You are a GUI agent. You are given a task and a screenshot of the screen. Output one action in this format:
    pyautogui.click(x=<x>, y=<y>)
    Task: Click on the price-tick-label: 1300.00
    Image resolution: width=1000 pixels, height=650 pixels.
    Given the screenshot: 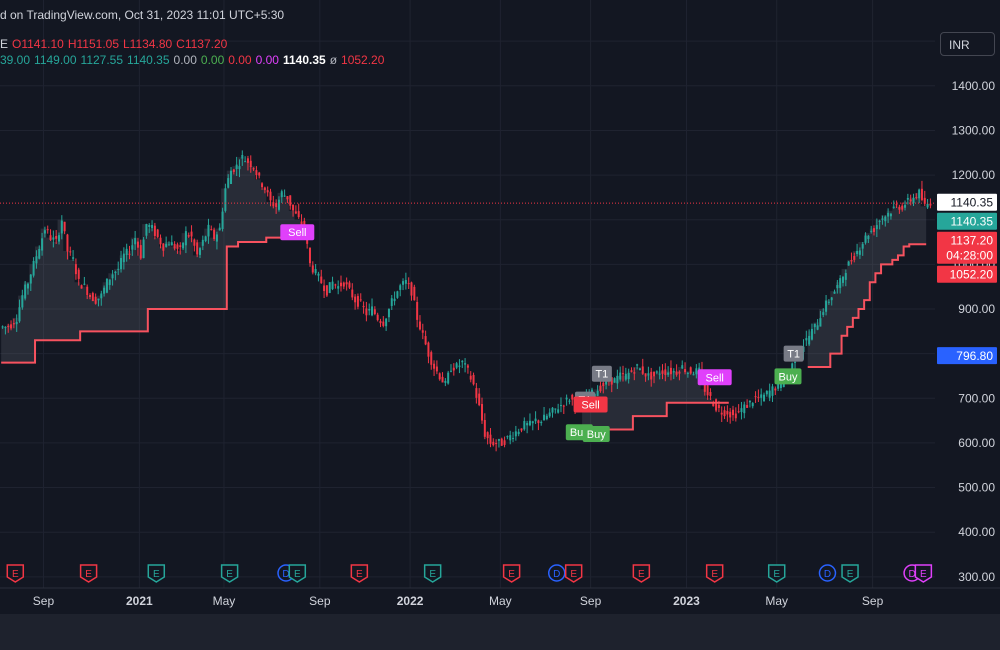 What is the action you would take?
    pyautogui.click(x=974, y=130)
    